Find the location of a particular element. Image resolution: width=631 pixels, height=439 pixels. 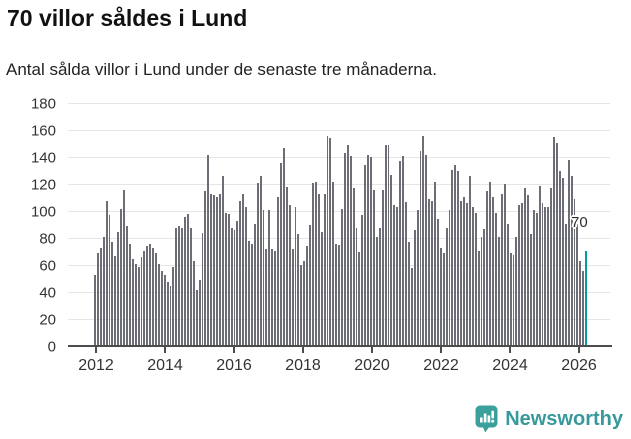

x-axis-label: 2016 is located at coordinates (234, 365).